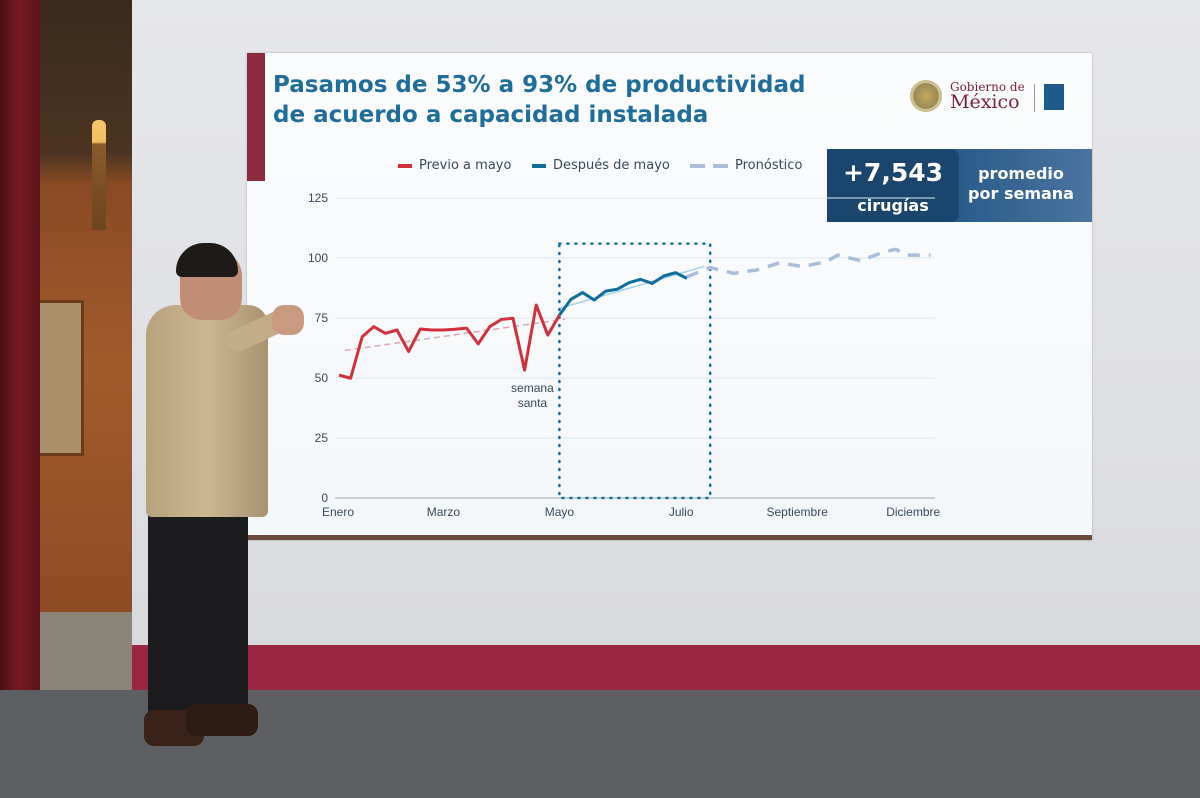 This screenshot has width=1200, height=798. Describe the element at coordinates (611, 165) in the screenshot. I see `legend-label: Después de mayo` at that location.